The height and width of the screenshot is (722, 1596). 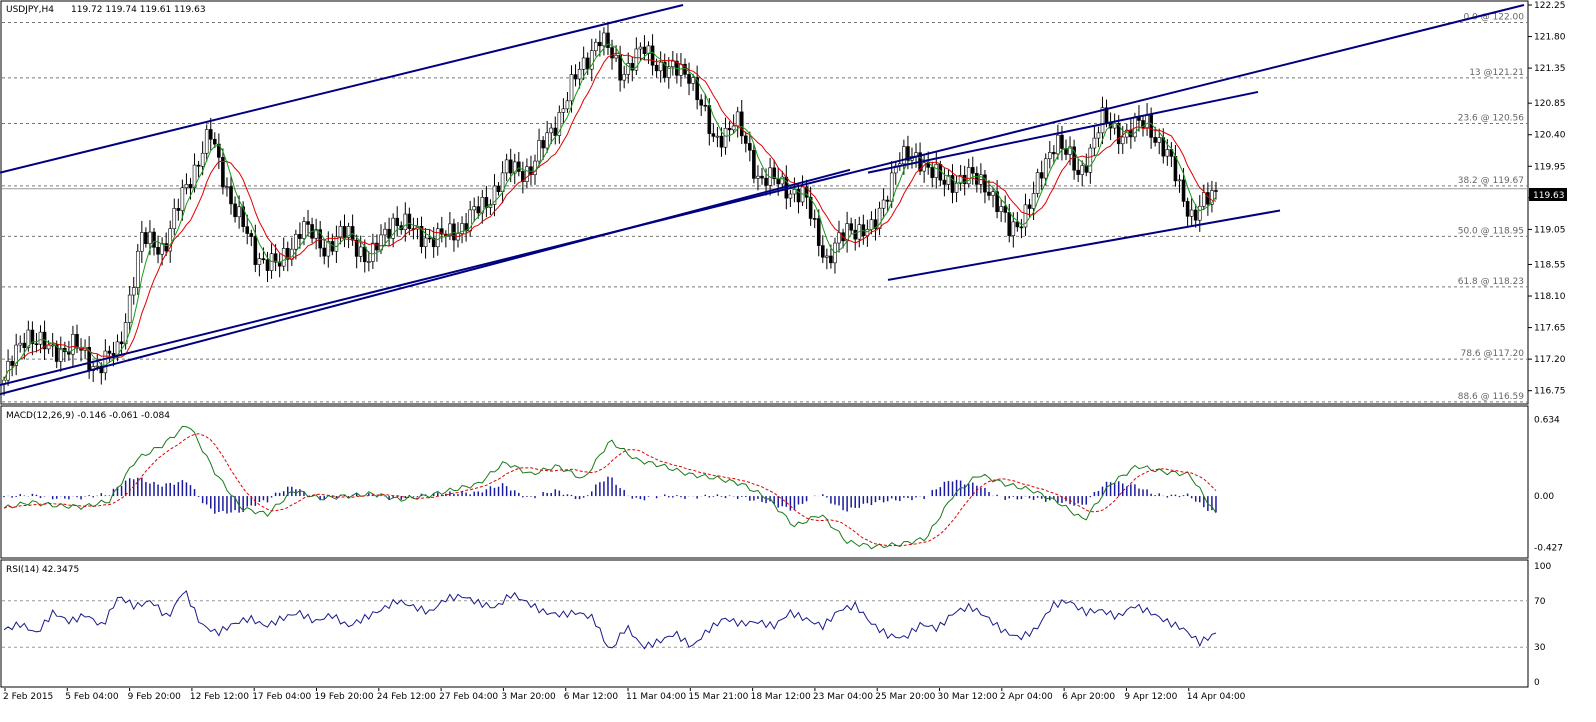 What do you see at coordinates (468, 697) in the screenshot?
I see `time-label: 27 Feb 04:00` at bounding box center [468, 697].